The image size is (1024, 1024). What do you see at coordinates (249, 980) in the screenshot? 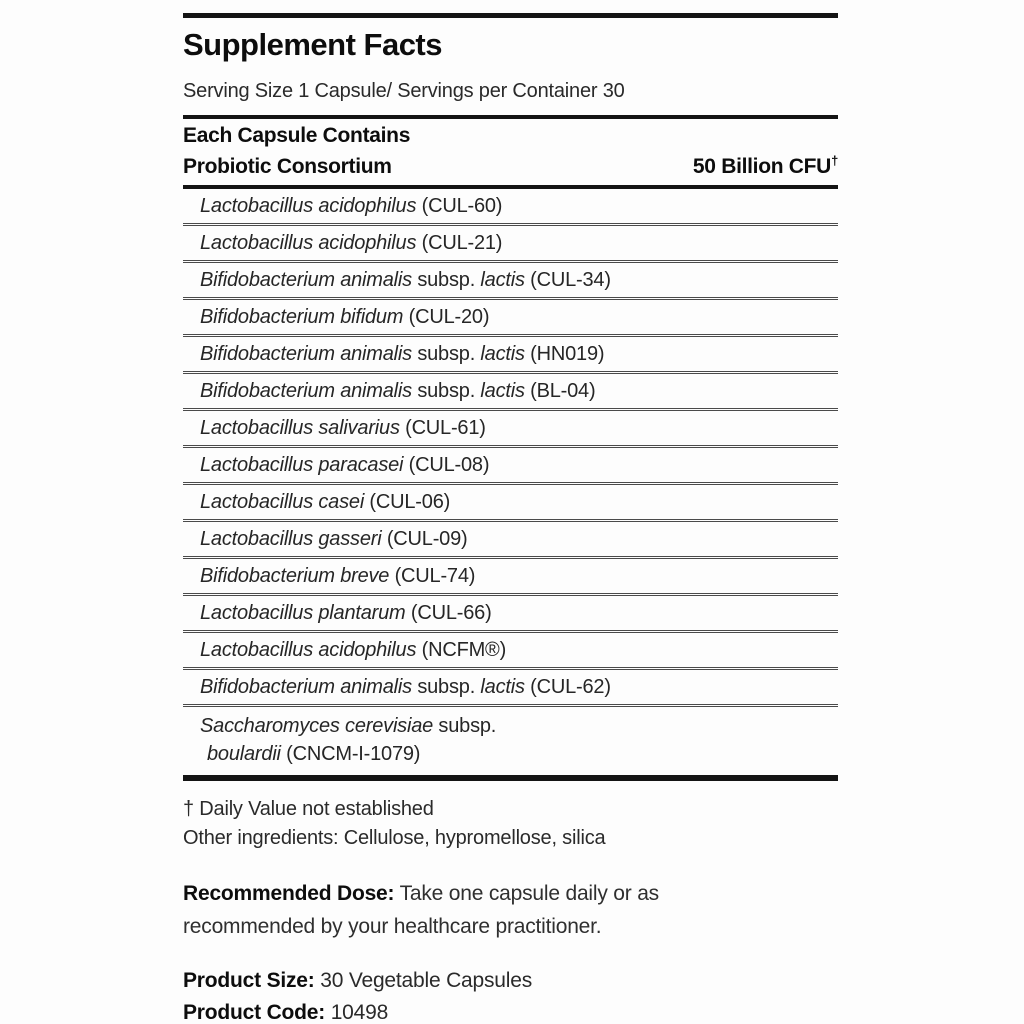
I see `product-size-label: Product Size:` at bounding box center [249, 980].